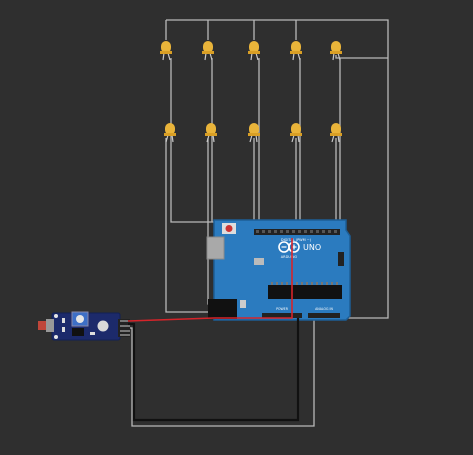 Image resolution: width=473 pixels, height=455 pixels. What do you see at coordinates (222, 309) in the screenshot?
I see `power-jack` at bounding box center [222, 309].